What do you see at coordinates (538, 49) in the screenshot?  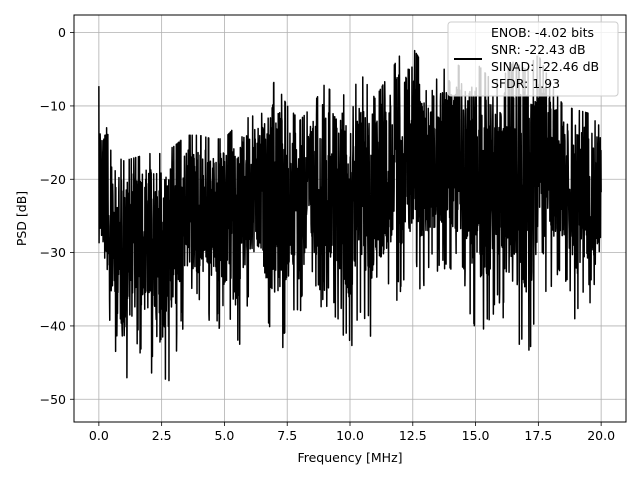 I see `legend-entry-snr: SNR: -22.43 dB` at bounding box center [538, 49].